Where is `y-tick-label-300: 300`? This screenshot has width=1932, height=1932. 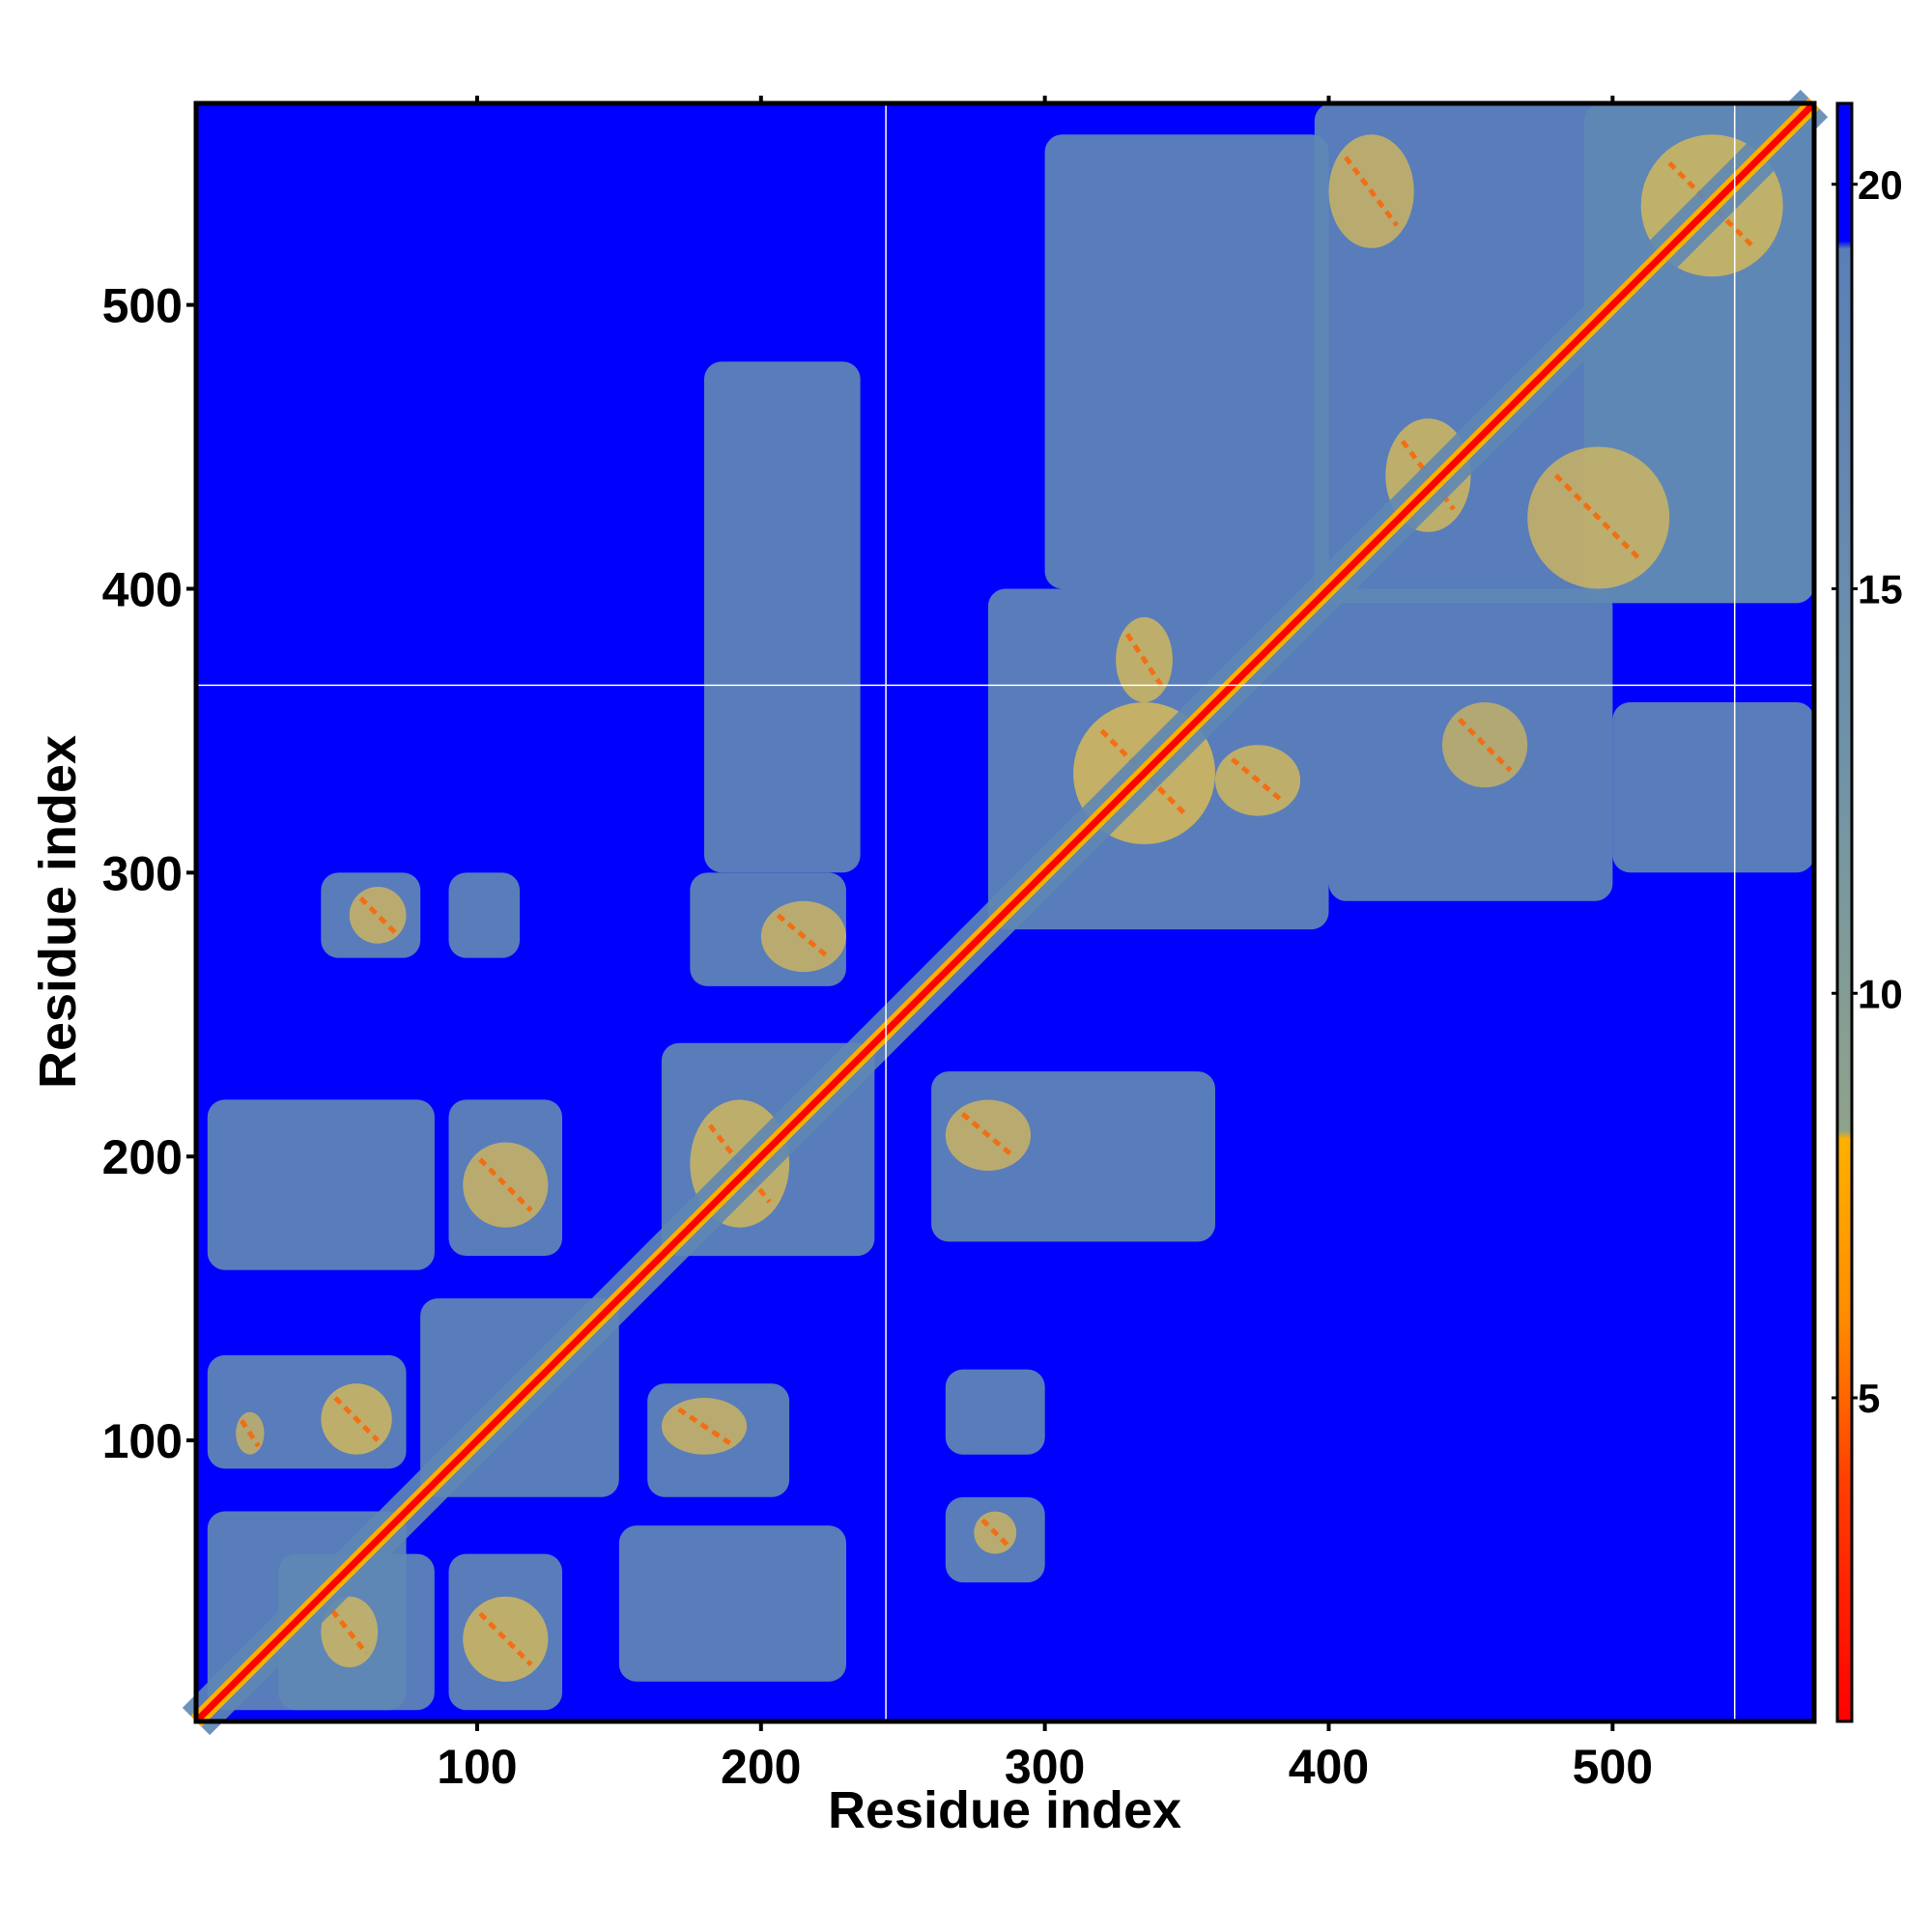 y-tick-label-300: 300 is located at coordinates (142, 873).